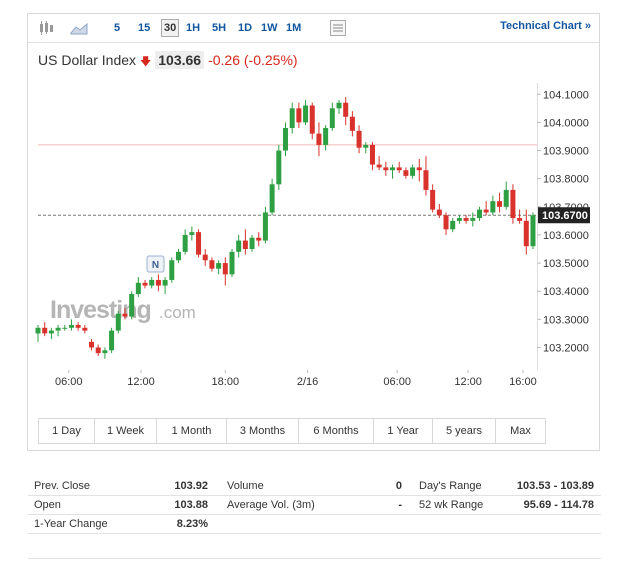  Describe the element at coordinates (564, 215) in the screenshot. I see `last-price-box` at that location.